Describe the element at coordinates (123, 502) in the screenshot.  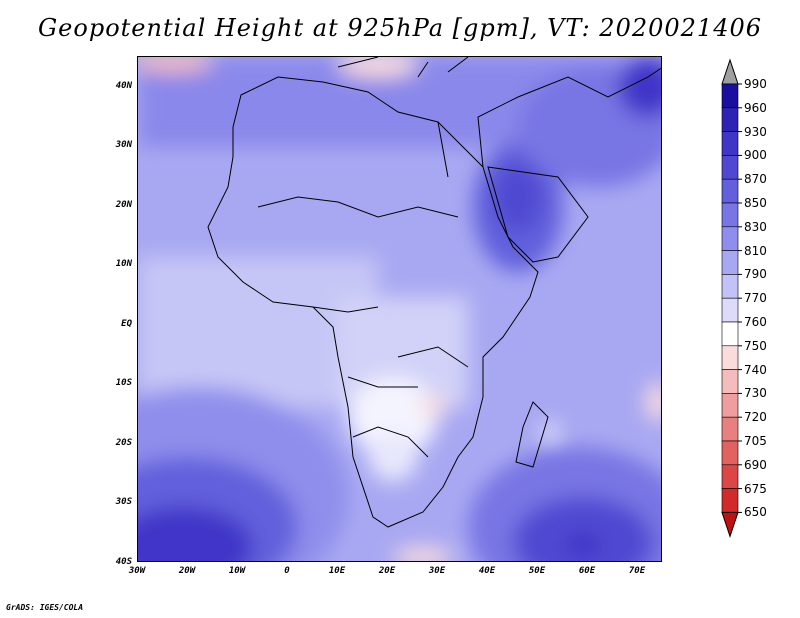
I see `lat-tick-label: 30S` at that location.